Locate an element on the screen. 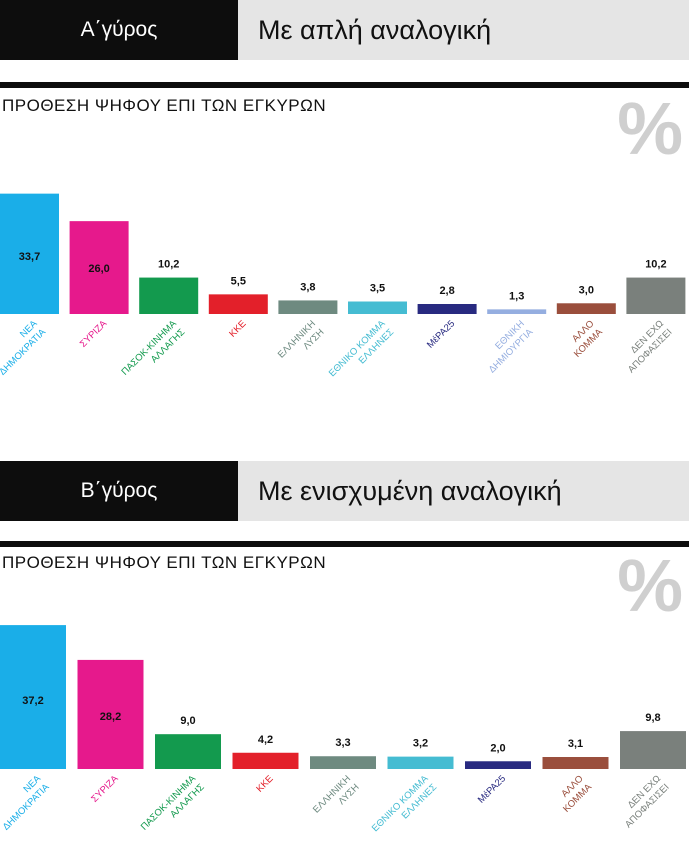 The width and height of the screenshot is (689, 849). round-2-rule is located at coordinates (344, 544).